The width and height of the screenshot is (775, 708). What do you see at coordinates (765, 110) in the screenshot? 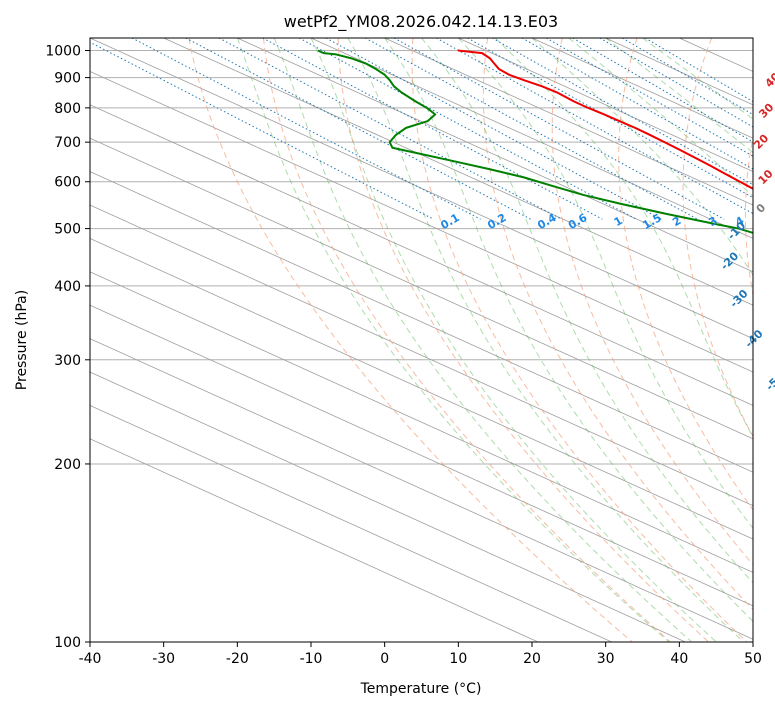
I see `isotherm-label: 30` at bounding box center [765, 110].